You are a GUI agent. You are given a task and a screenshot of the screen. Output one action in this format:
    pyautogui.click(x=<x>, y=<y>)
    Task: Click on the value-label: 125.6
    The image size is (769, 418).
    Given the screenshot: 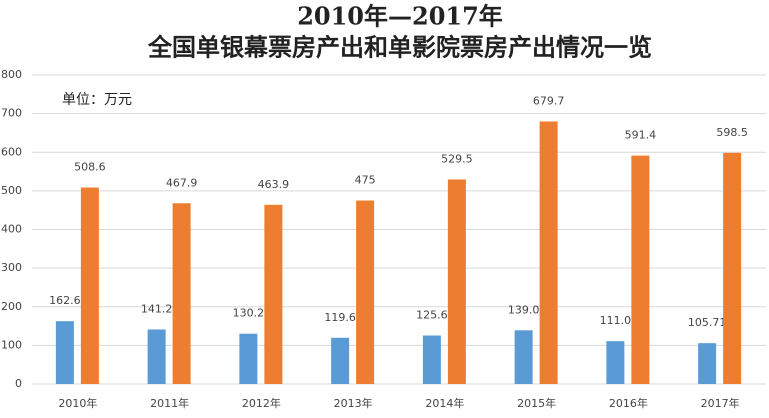 What is the action you would take?
    pyautogui.click(x=432, y=314)
    